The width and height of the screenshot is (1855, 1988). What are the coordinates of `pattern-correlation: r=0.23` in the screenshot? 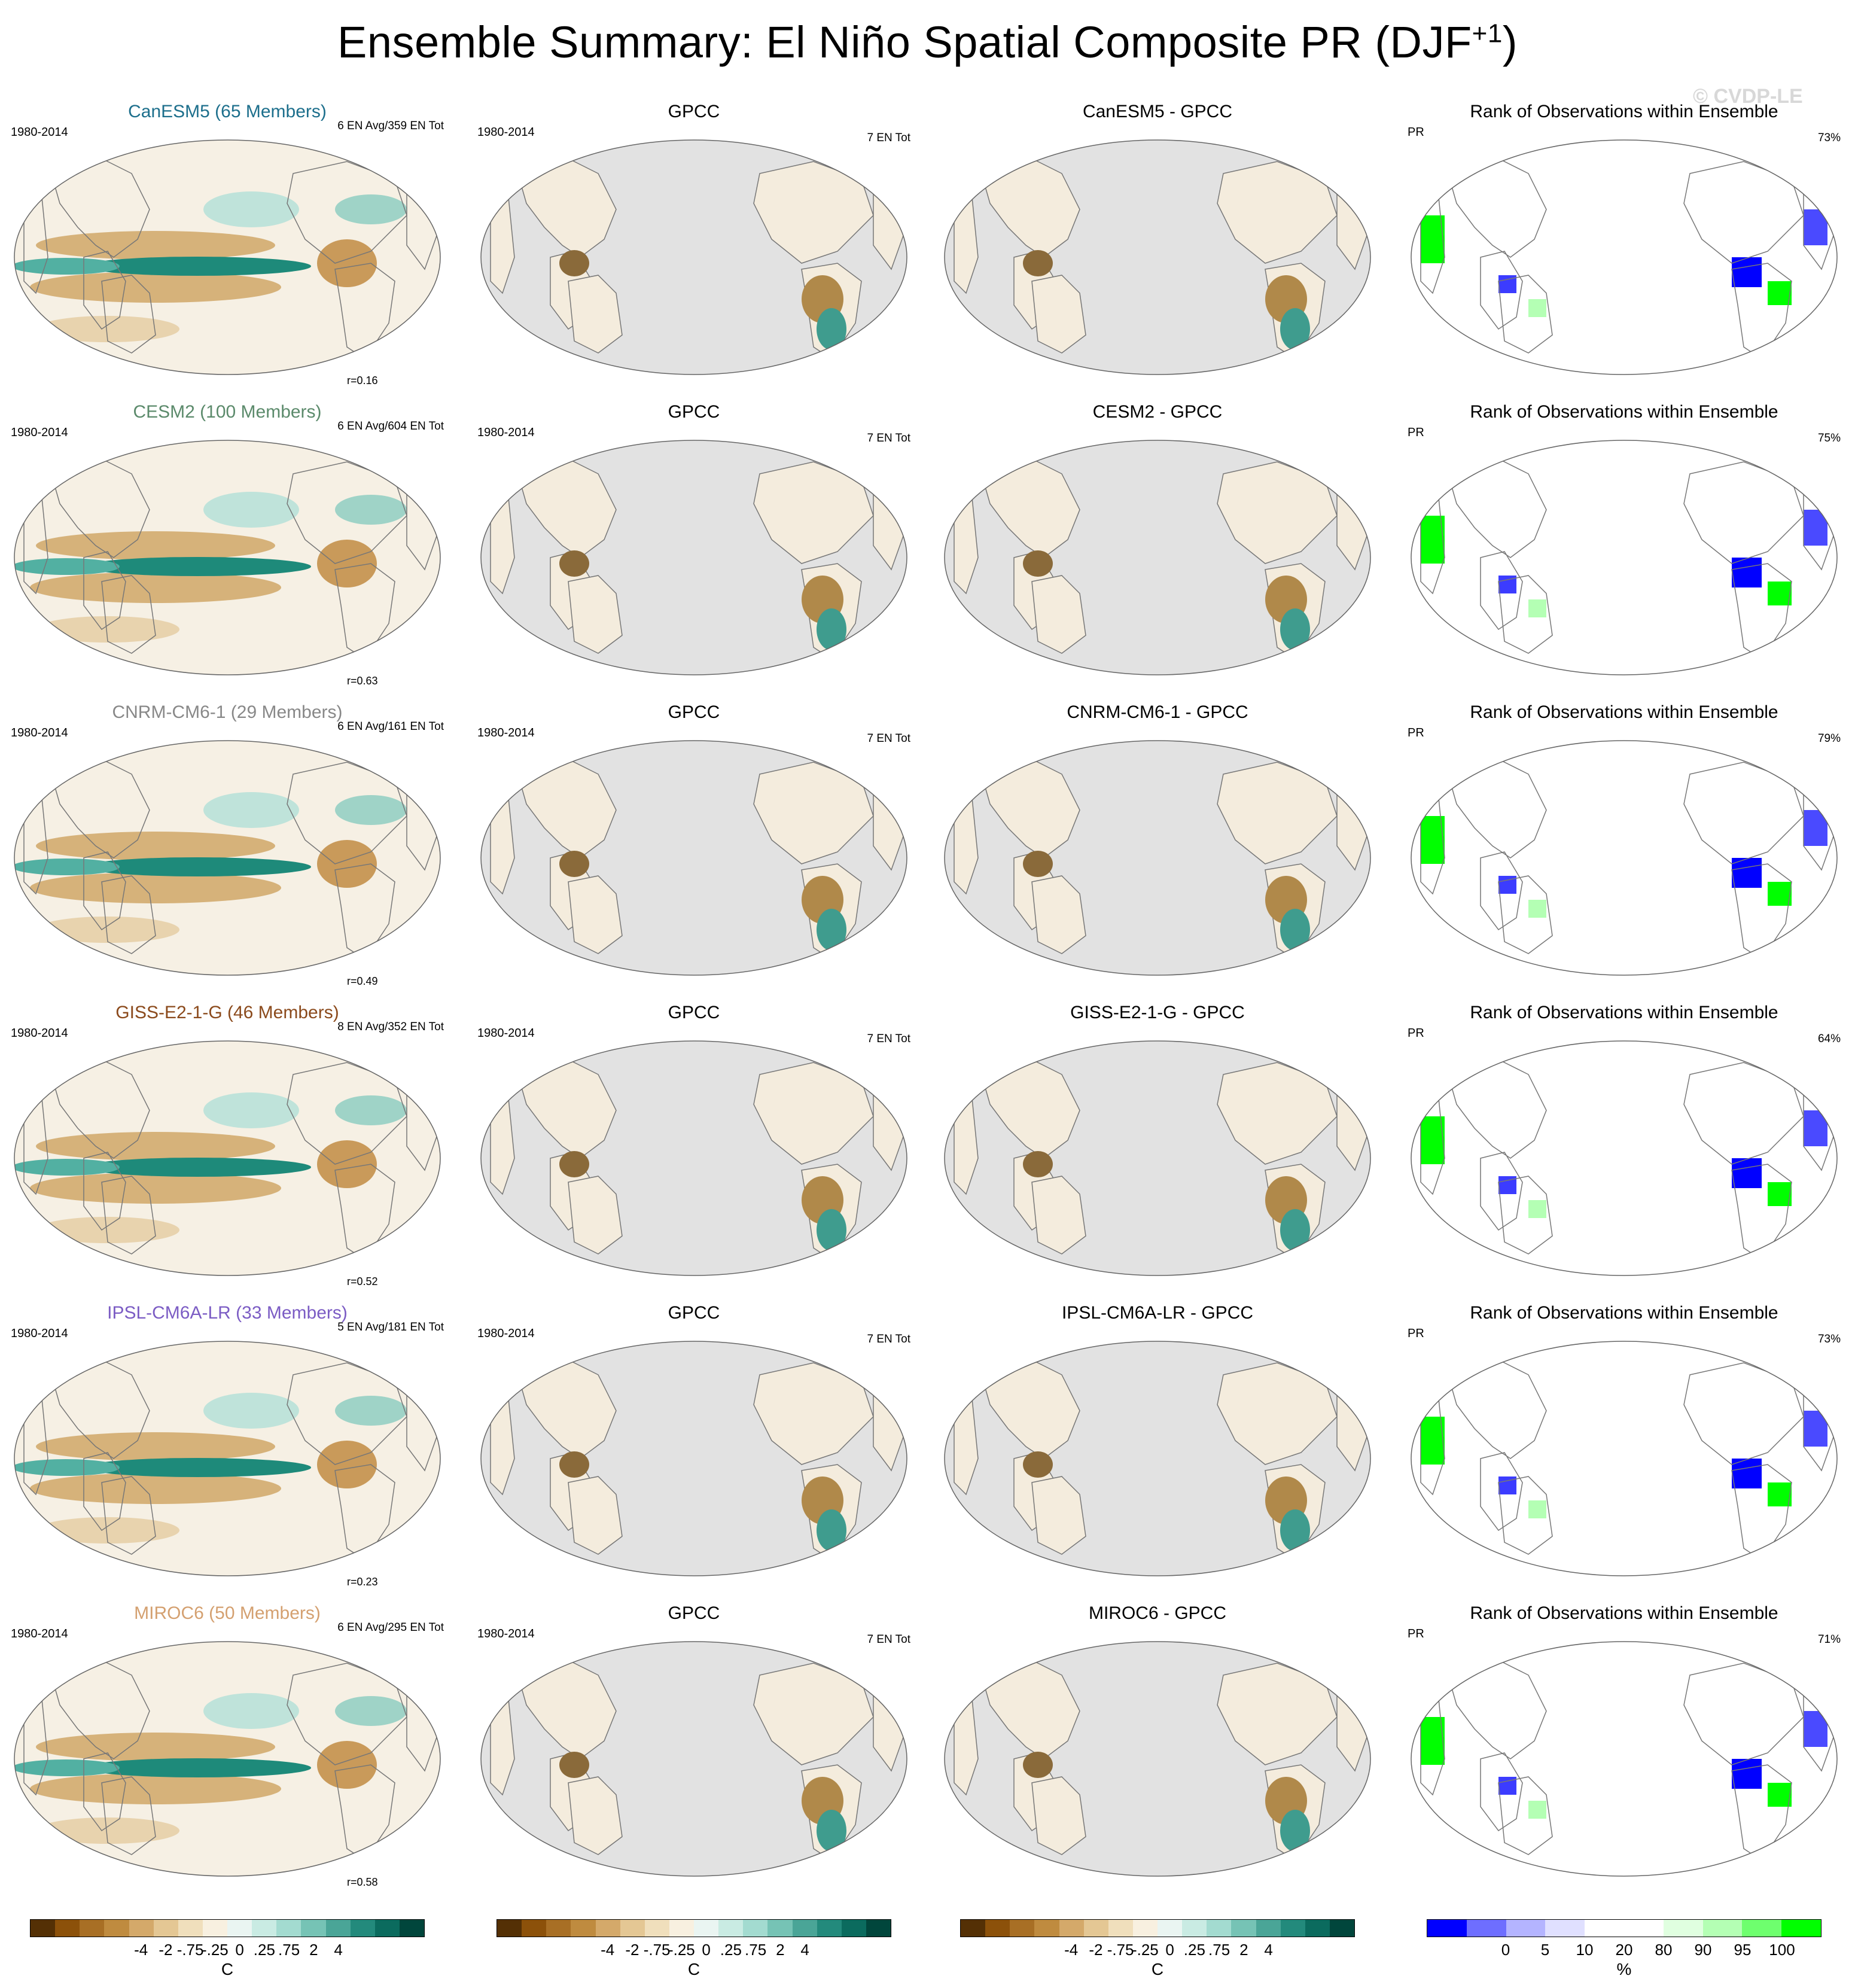 It's located at (362, 1582).